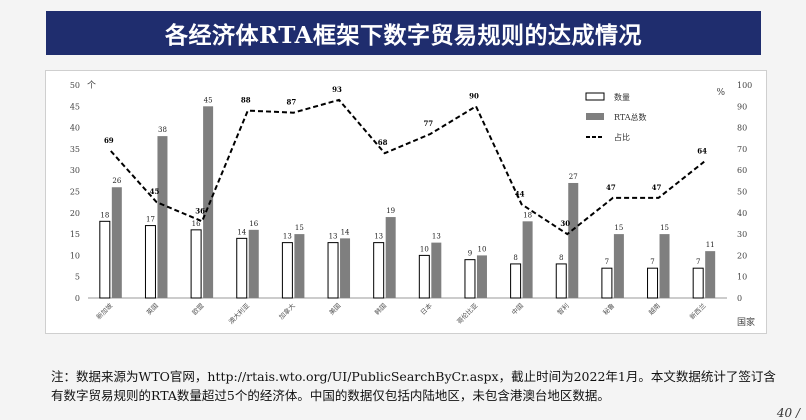 Image resolution: width=806 pixels, height=420 pixels. I want to click on y-right-tick-label: 0, so click(739, 298).